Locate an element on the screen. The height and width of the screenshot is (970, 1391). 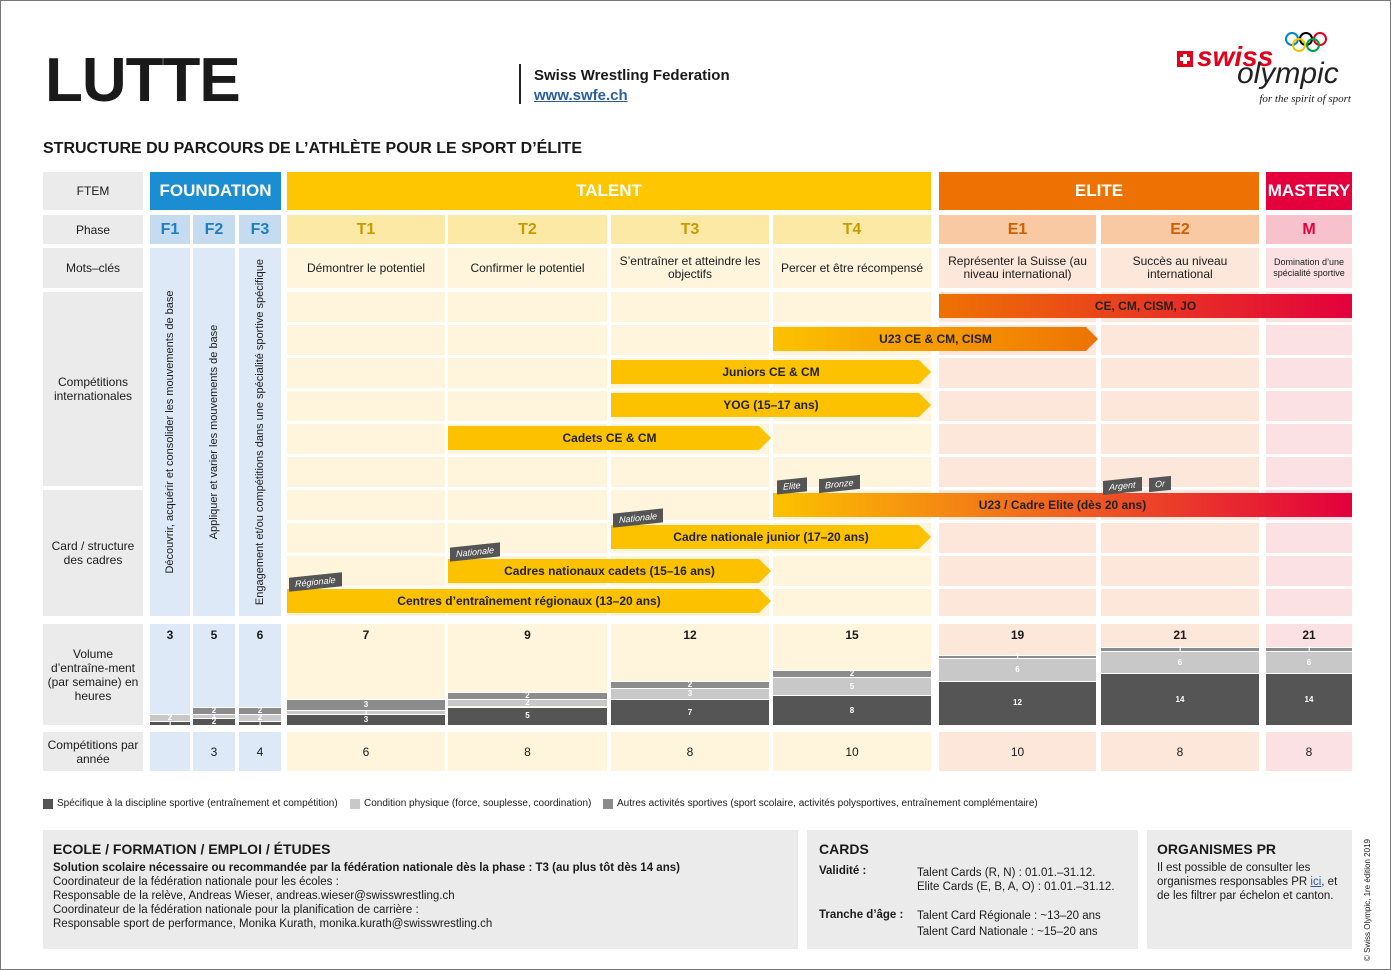
competitions: 4 is located at coordinates (260, 751).